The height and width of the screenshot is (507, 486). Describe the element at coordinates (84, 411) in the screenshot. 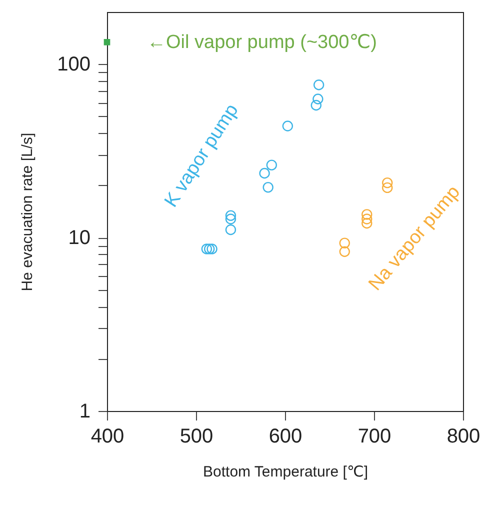

I see `y-tick-label: 1` at that location.